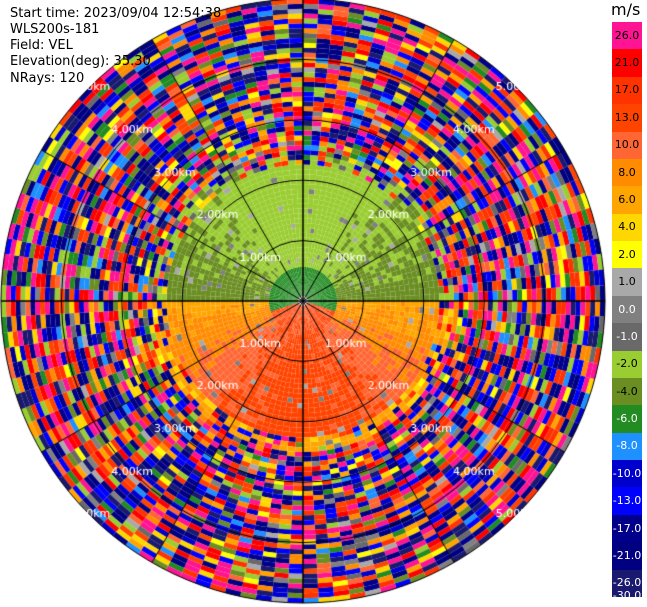 The width and height of the screenshot is (647, 607). Describe the element at coordinates (47, 78) in the screenshot. I see `nrays-label: NRays: 120` at that location.